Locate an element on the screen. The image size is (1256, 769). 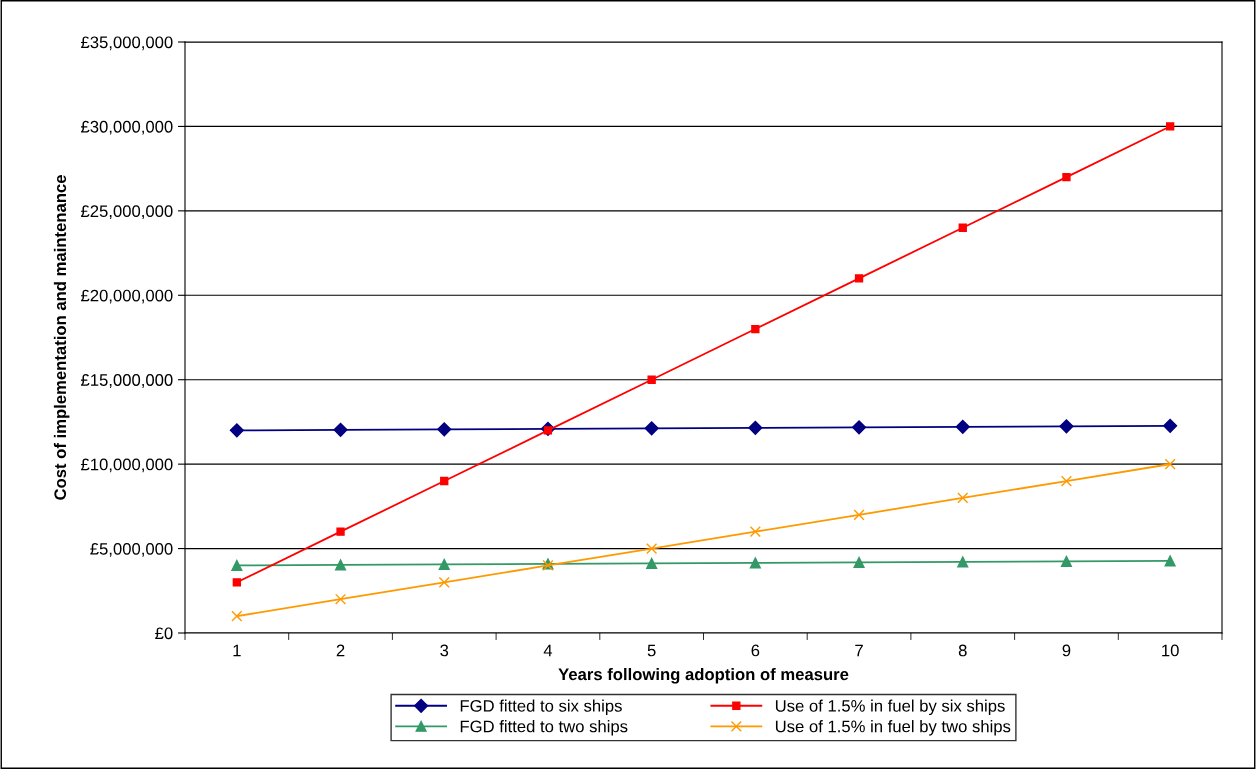
x-tick-label: 8 is located at coordinates (962, 650).